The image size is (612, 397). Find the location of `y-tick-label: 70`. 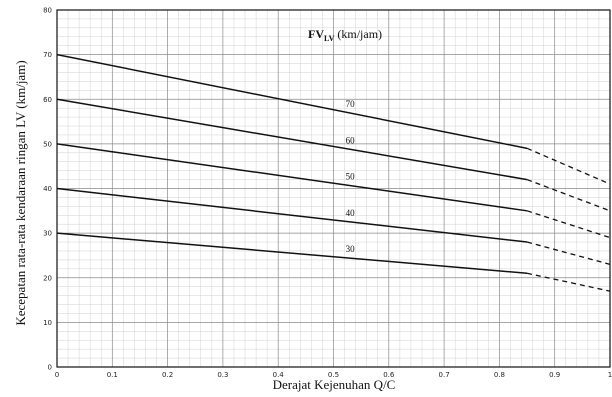

y-tick-label: 70 is located at coordinates (47, 55).